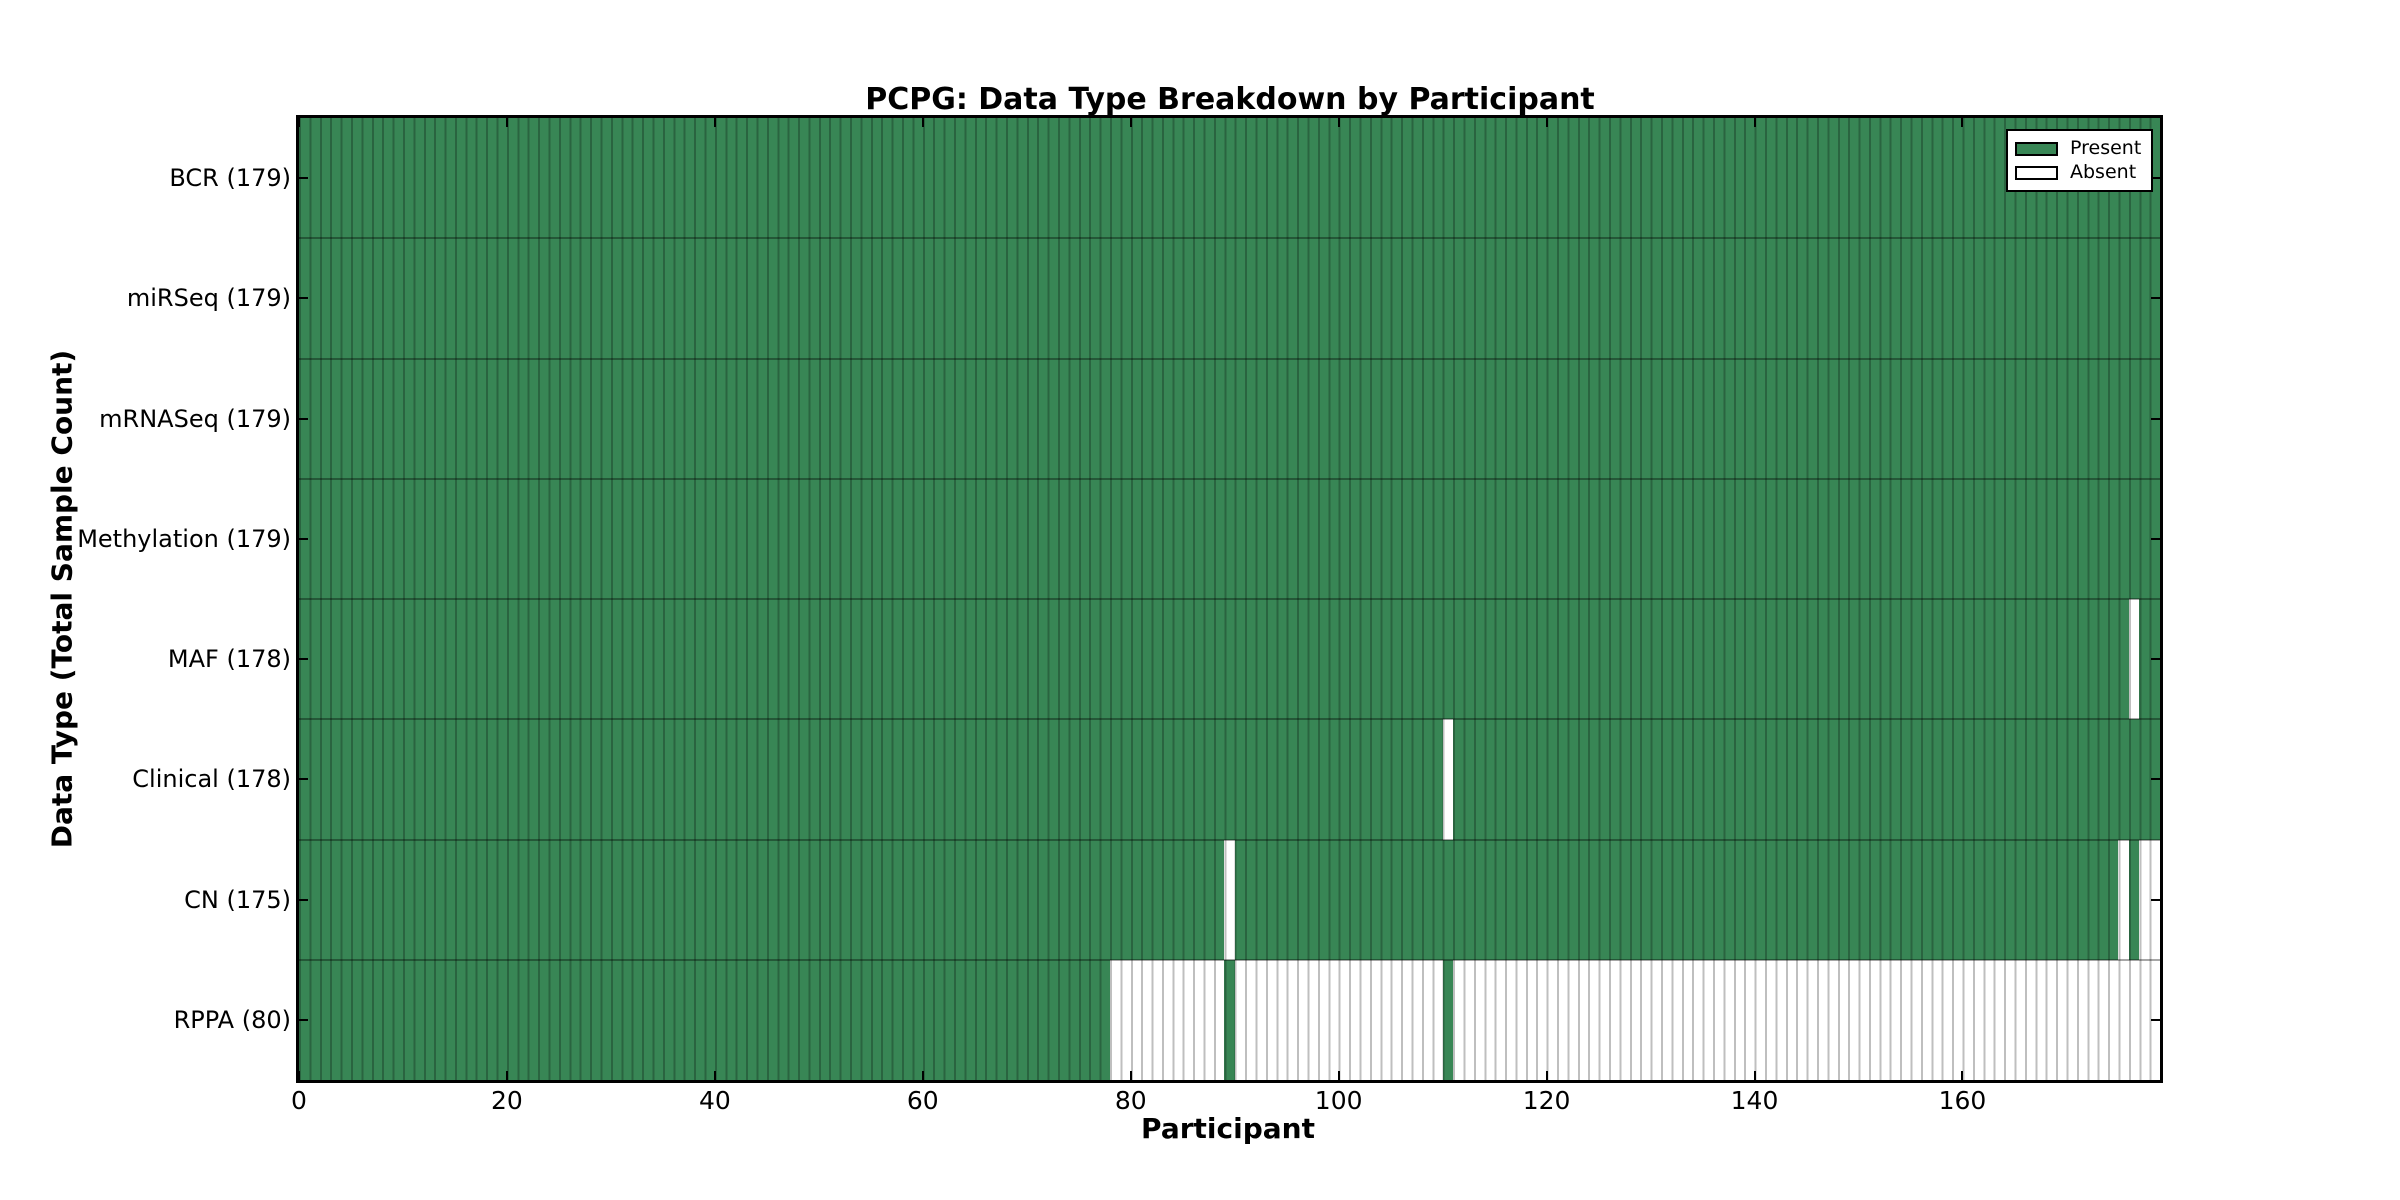  Describe the element at coordinates (1230, 99) in the screenshot. I see `chart-title: PCPG: Data Type Breakdown by Participant` at that location.